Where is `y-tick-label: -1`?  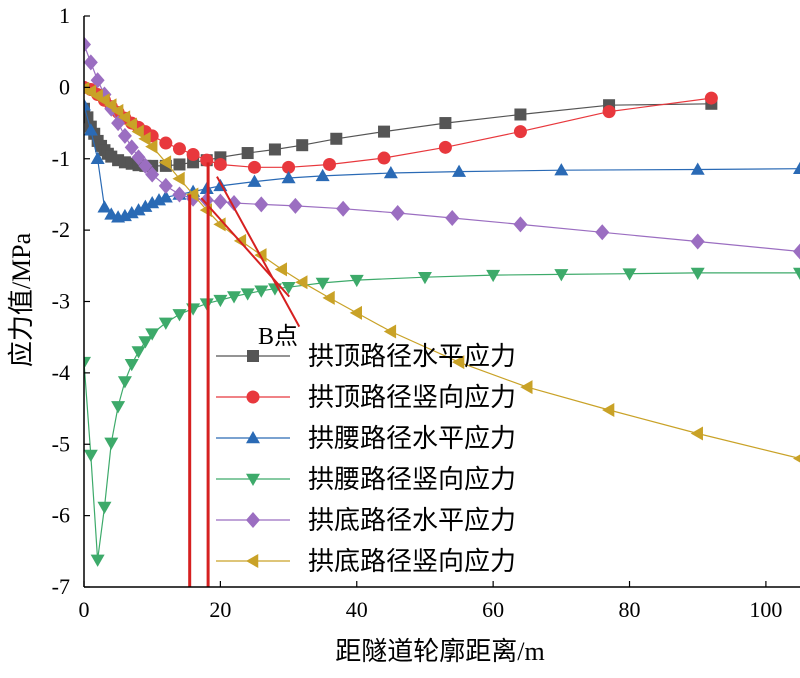 y-tick-label: -1 is located at coordinates (61, 158).